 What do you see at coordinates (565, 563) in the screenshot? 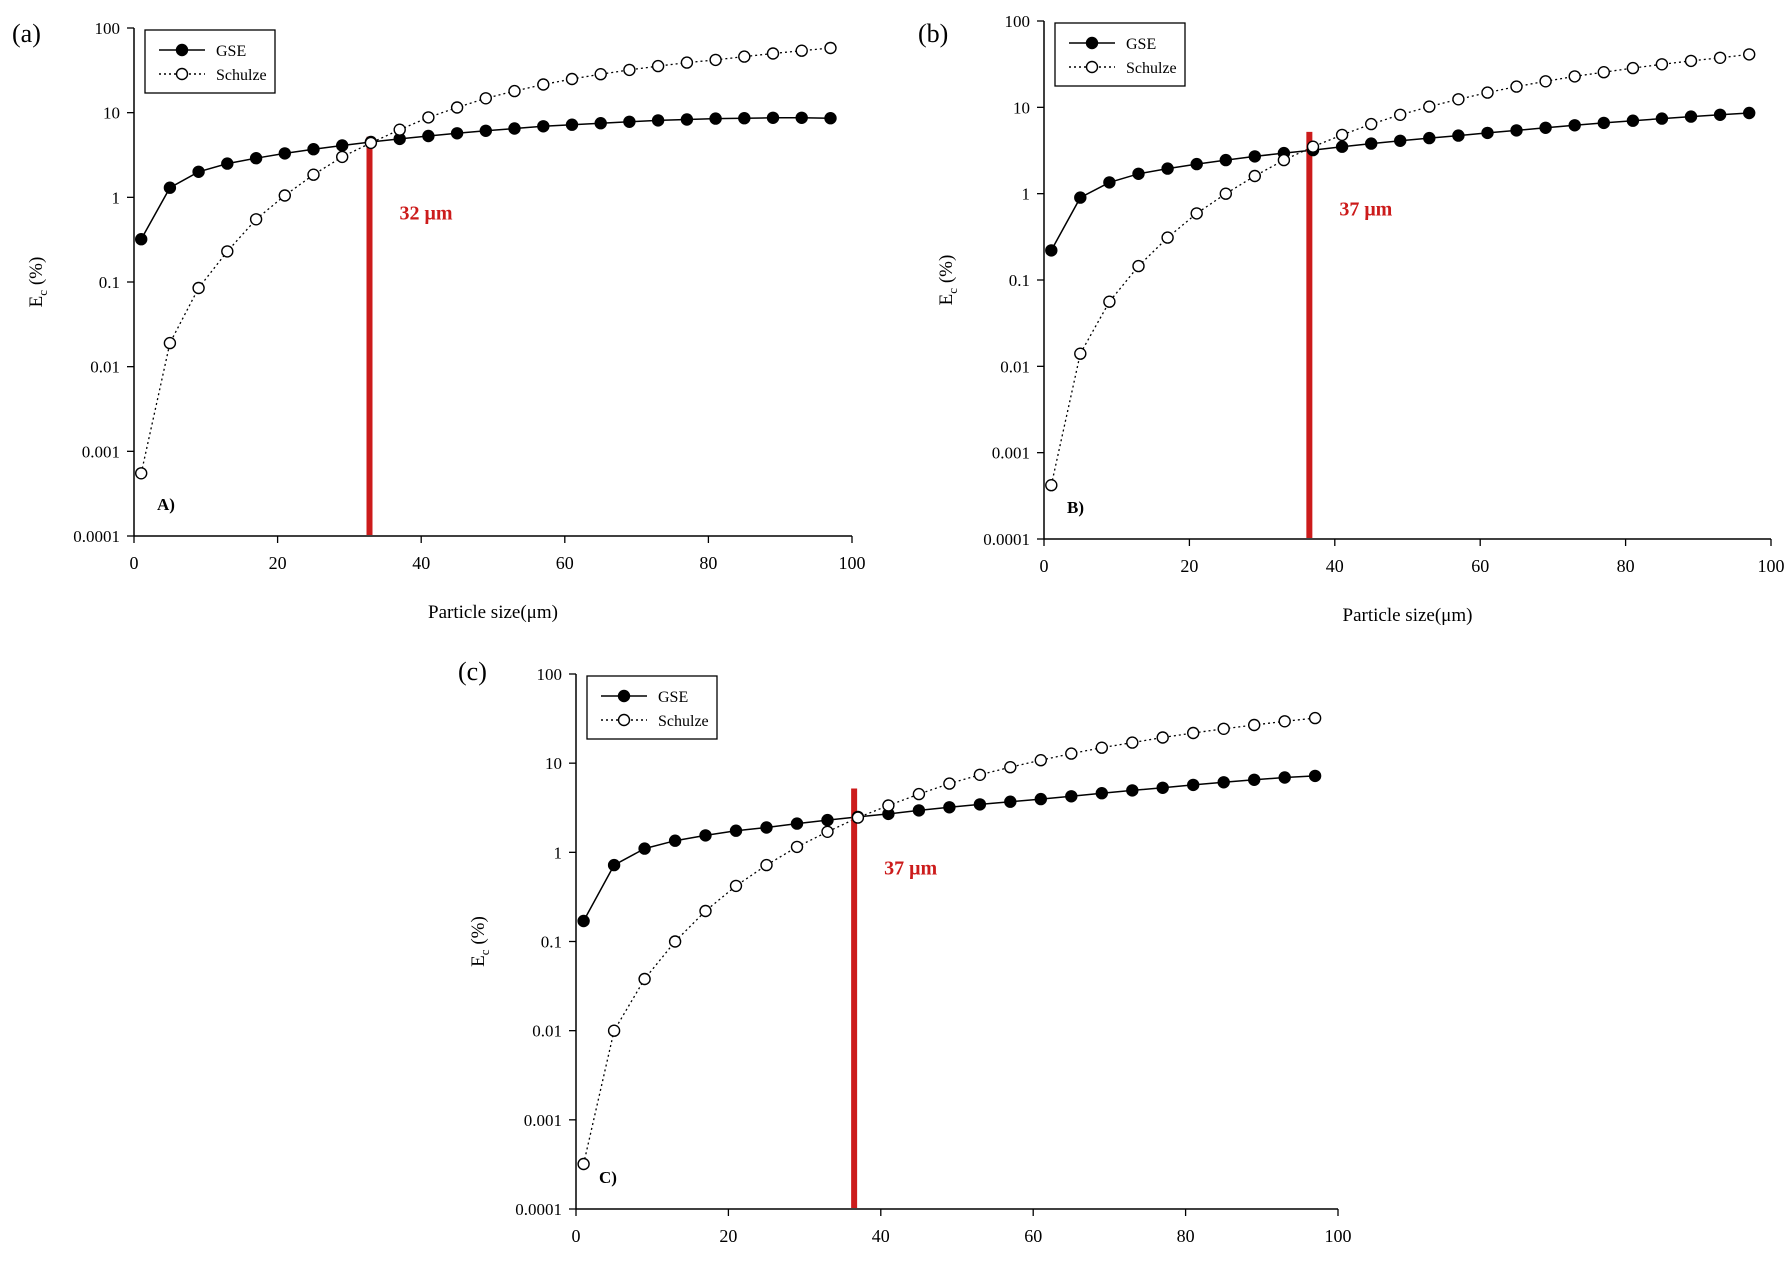
I see `x-tick-label: 60` at bounding box center [565, 563].